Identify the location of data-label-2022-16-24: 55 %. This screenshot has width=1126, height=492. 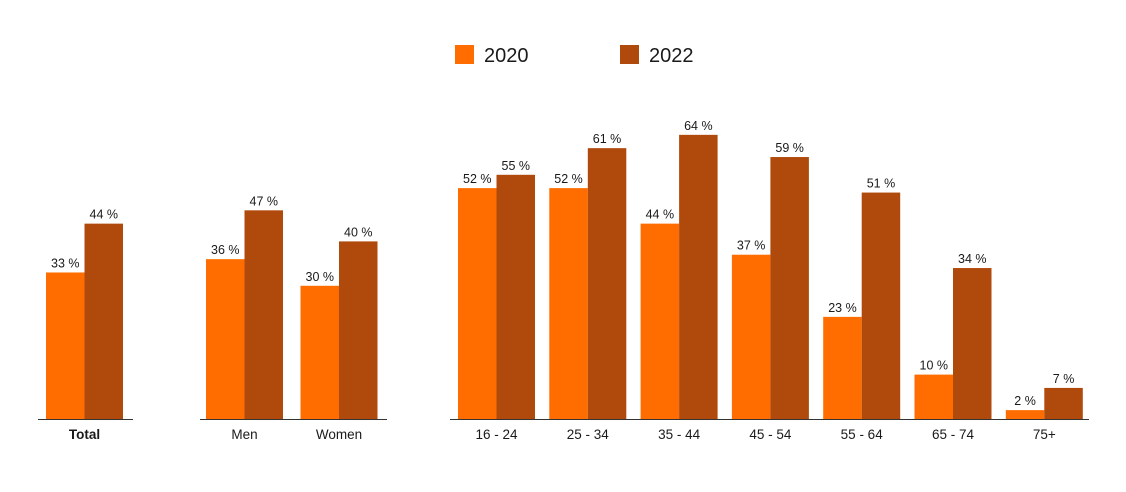
(516, 166).